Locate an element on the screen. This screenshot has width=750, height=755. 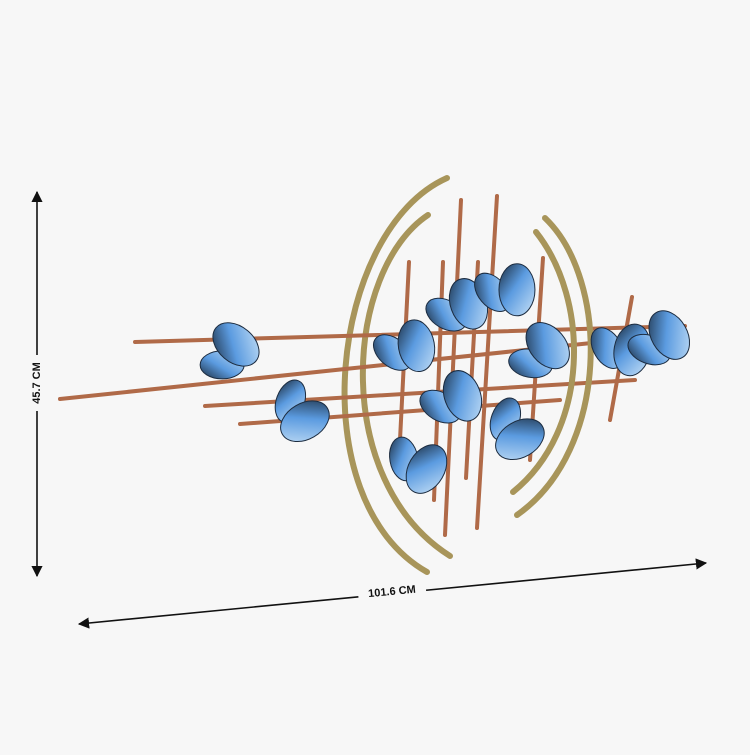
width-label: 101.6 CM is located at coordinates (392, 592).